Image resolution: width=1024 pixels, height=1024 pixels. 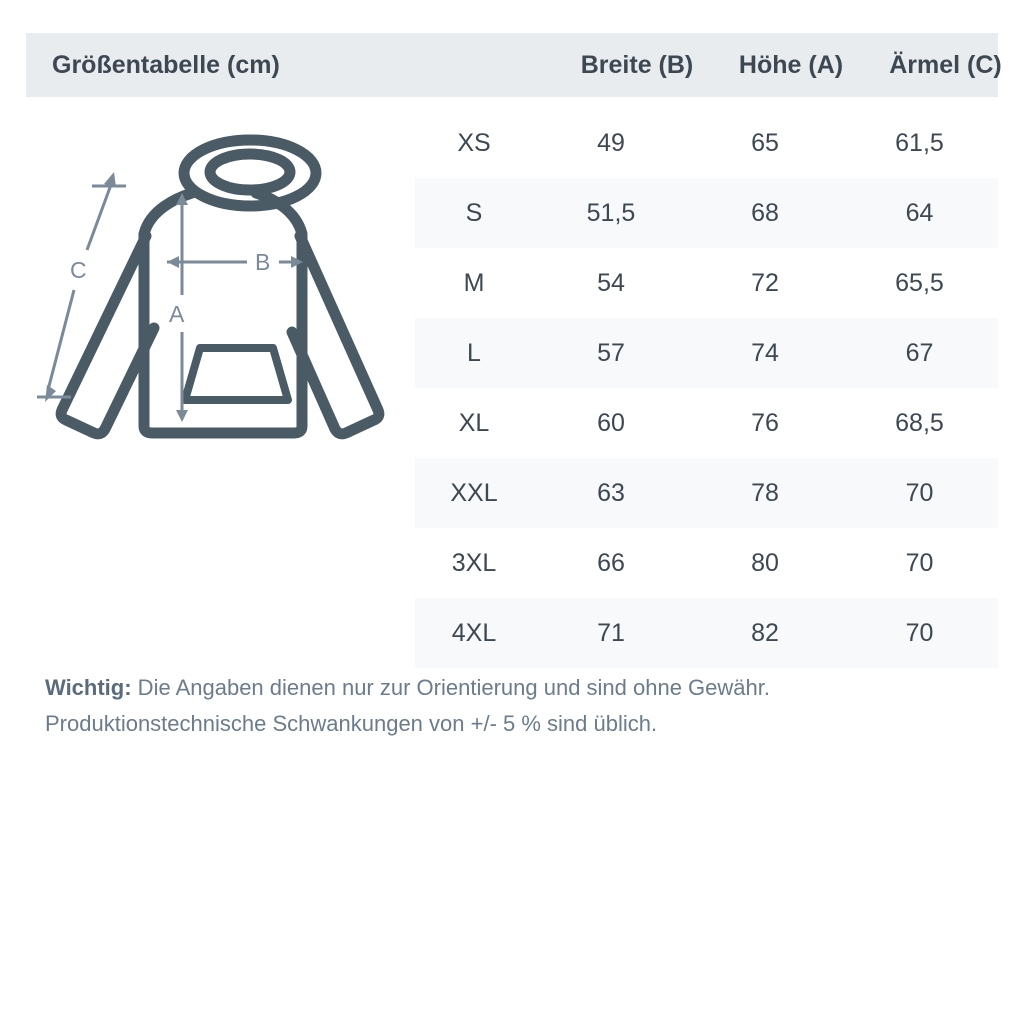 I want to click on column-header-size, so click(x=500, y=65).